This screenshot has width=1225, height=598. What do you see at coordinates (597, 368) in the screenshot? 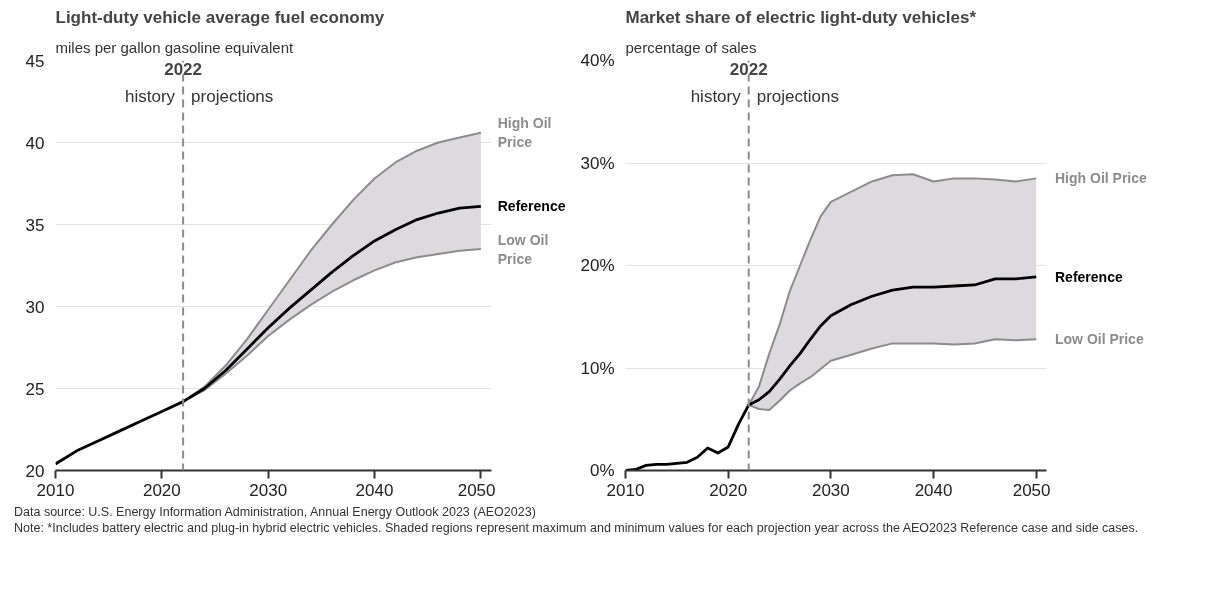
I see `y-tick-label: 10%` at bounding box center [597, 368].